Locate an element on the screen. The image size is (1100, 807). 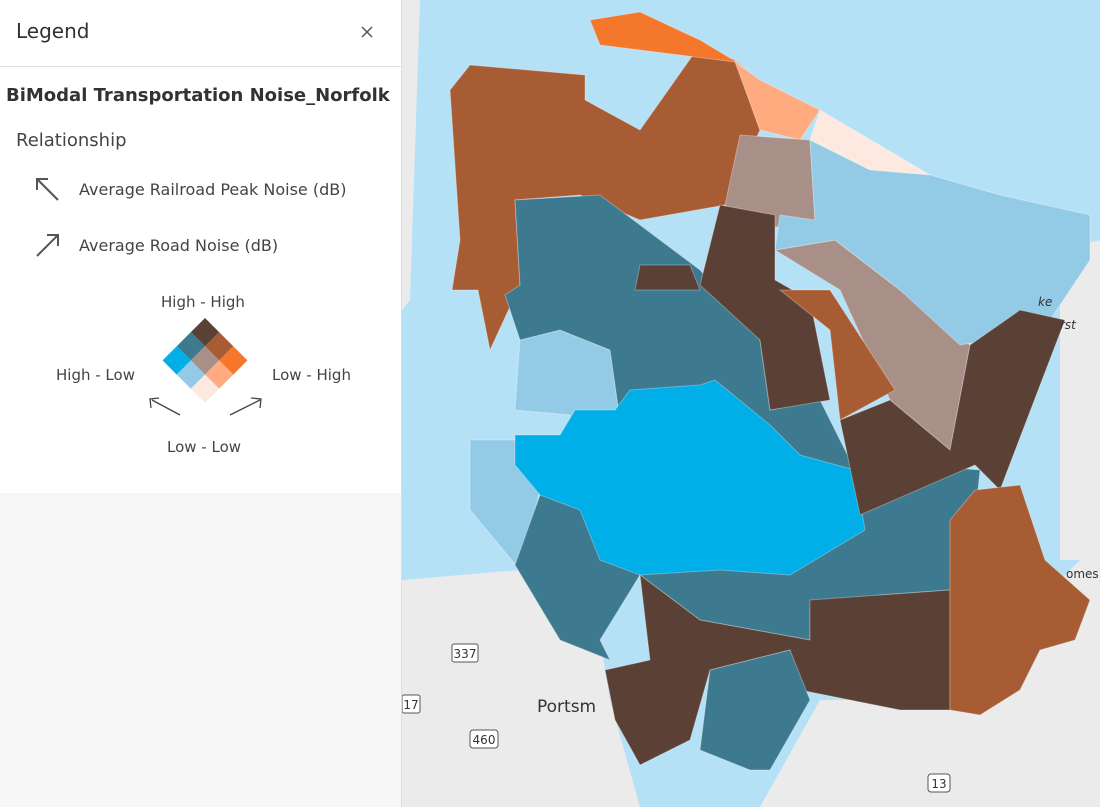
divider is located at coordinates (200, 66).